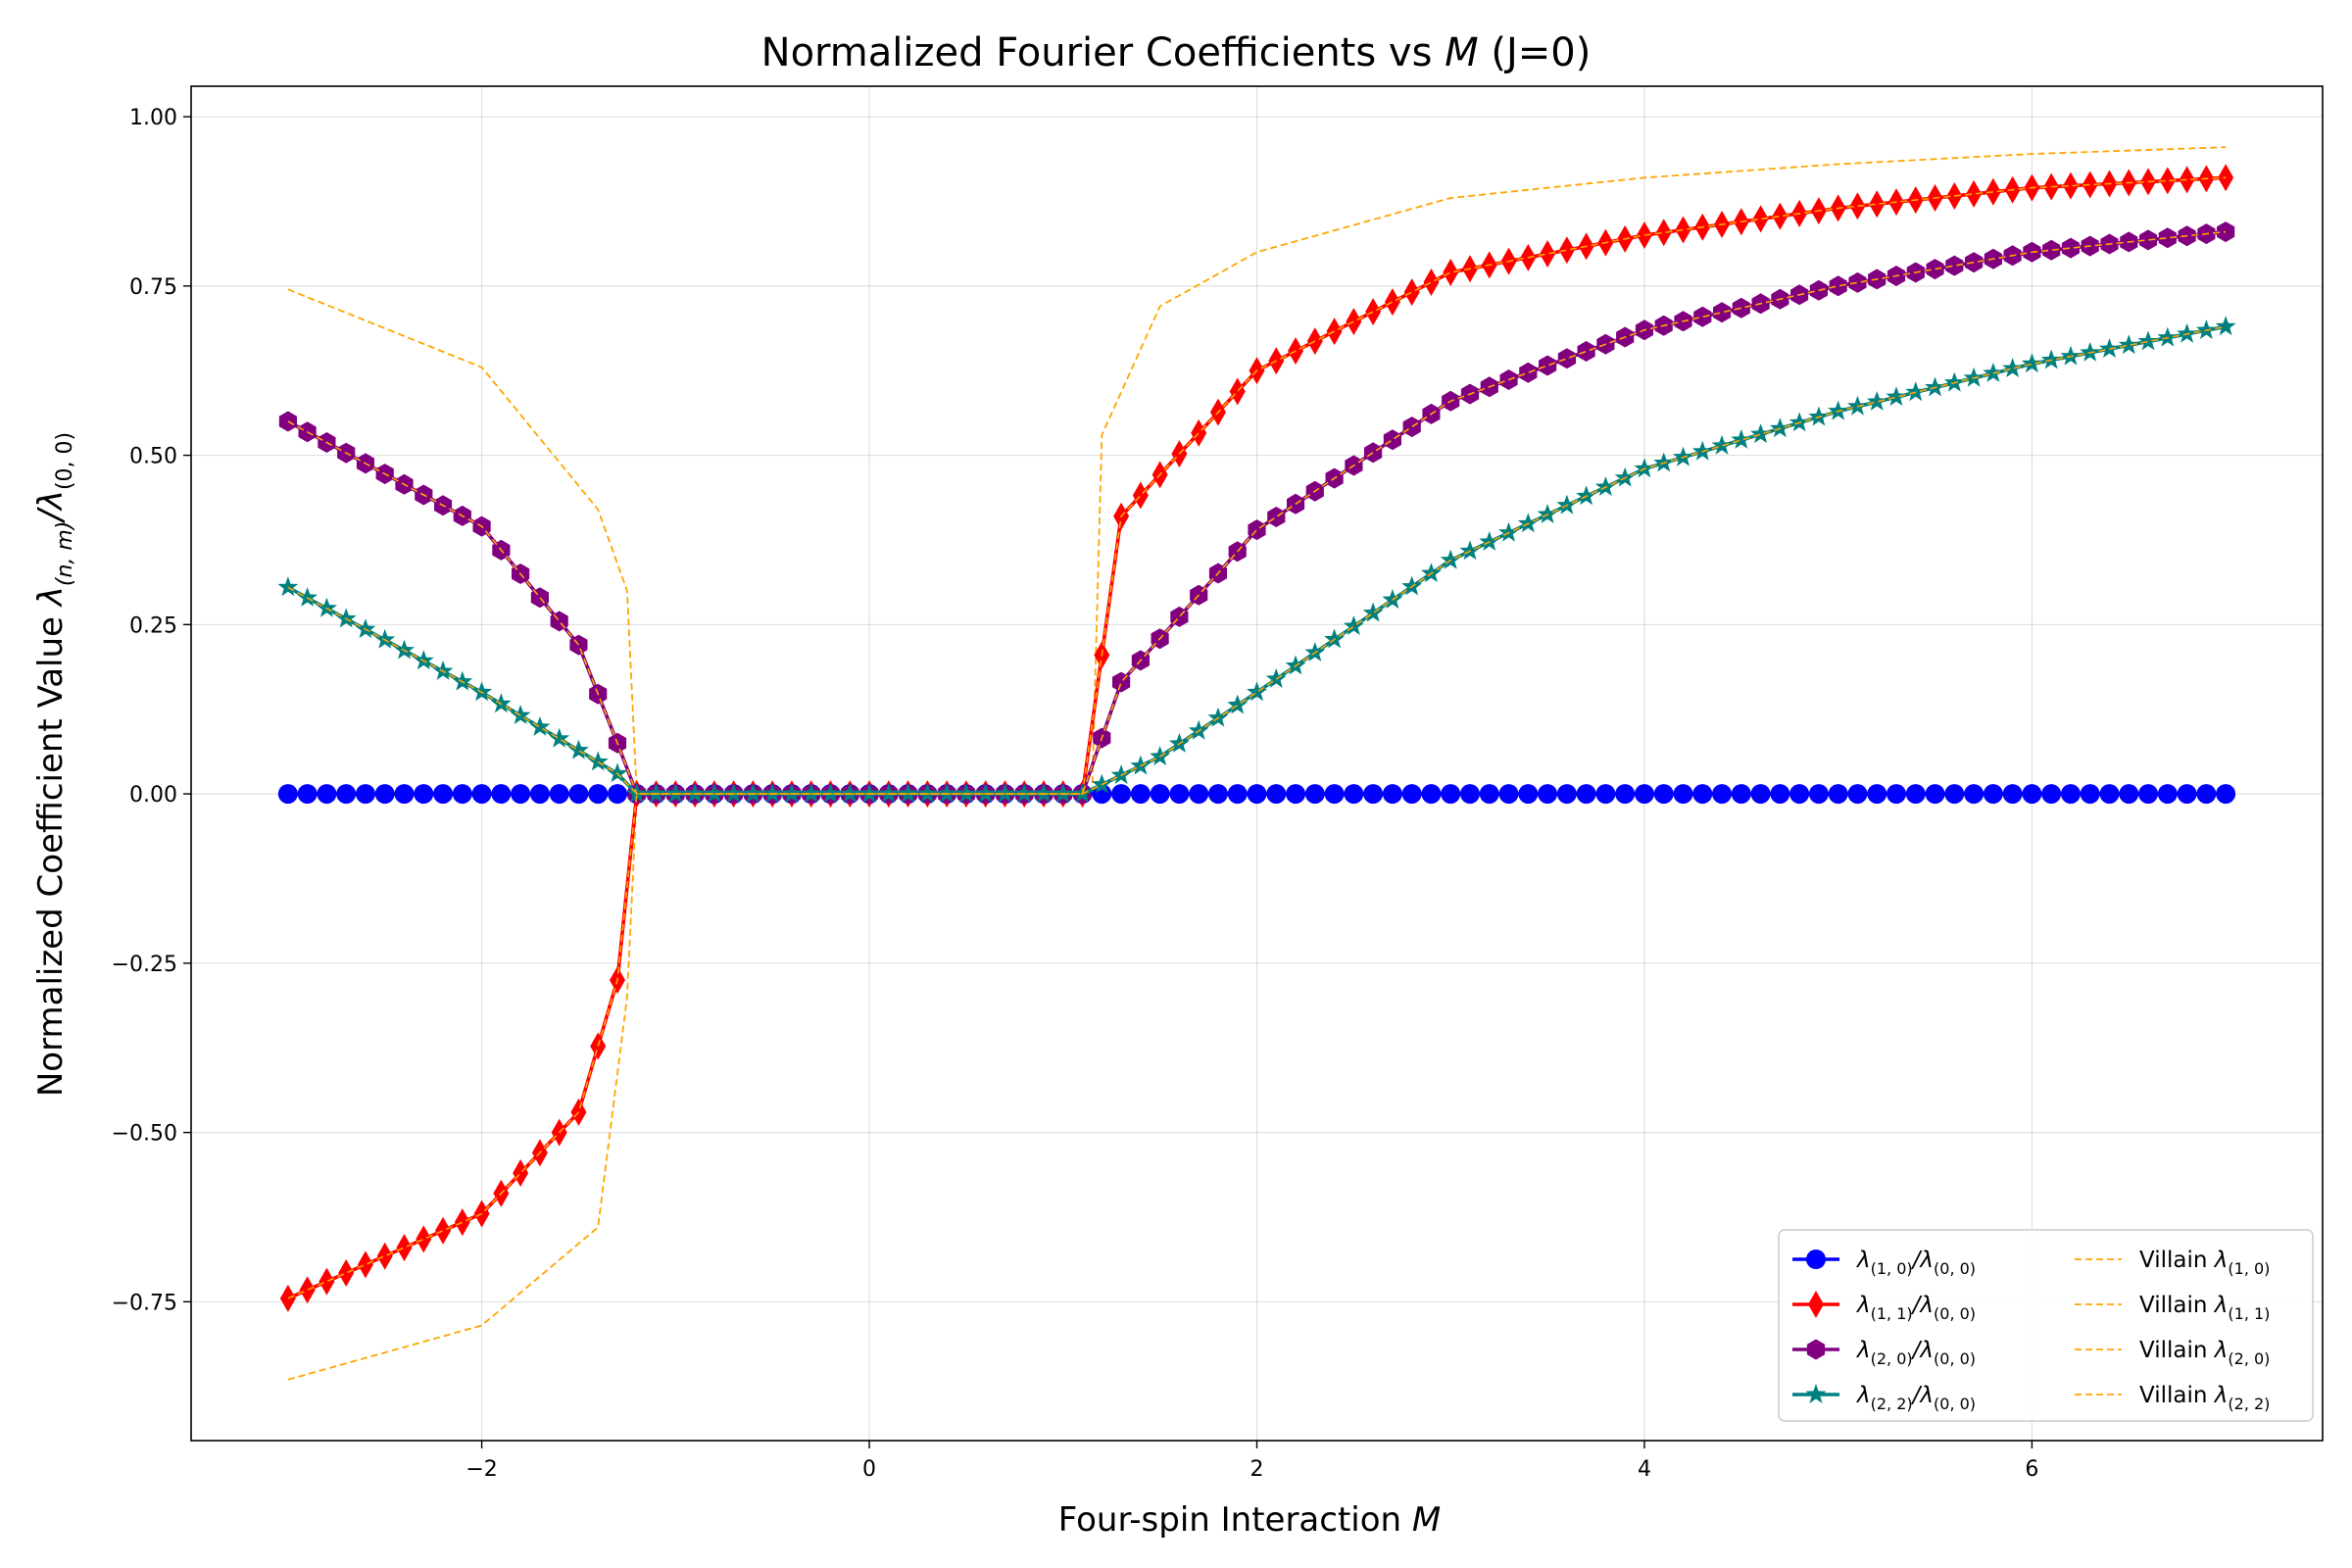 This screenshot has height=1568, width=2352. What do you see at coordinates (1915, 1263) in the screenshot?
I see `legend-label: λ(1, 0)/λ(0, 0)` at bounding box center [1915, 1263].